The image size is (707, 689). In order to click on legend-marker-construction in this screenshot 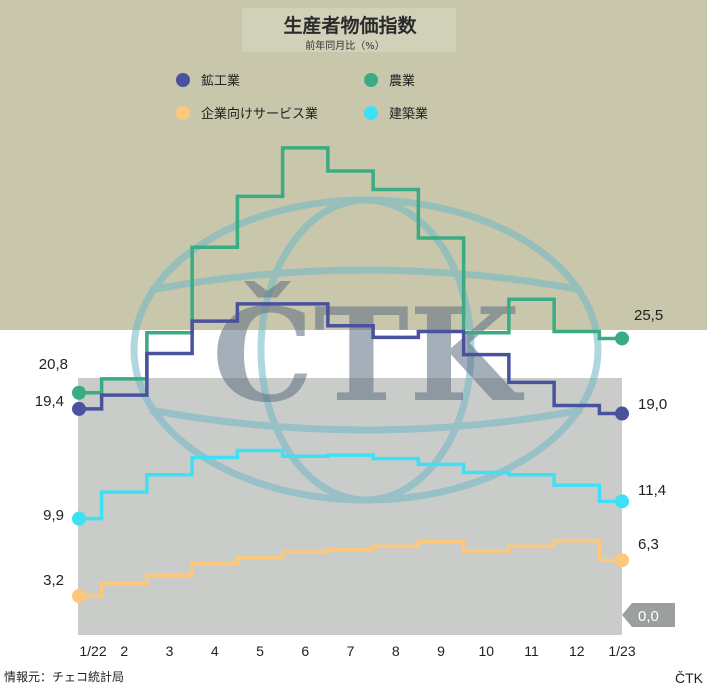, I will do `click(371, 113)`.